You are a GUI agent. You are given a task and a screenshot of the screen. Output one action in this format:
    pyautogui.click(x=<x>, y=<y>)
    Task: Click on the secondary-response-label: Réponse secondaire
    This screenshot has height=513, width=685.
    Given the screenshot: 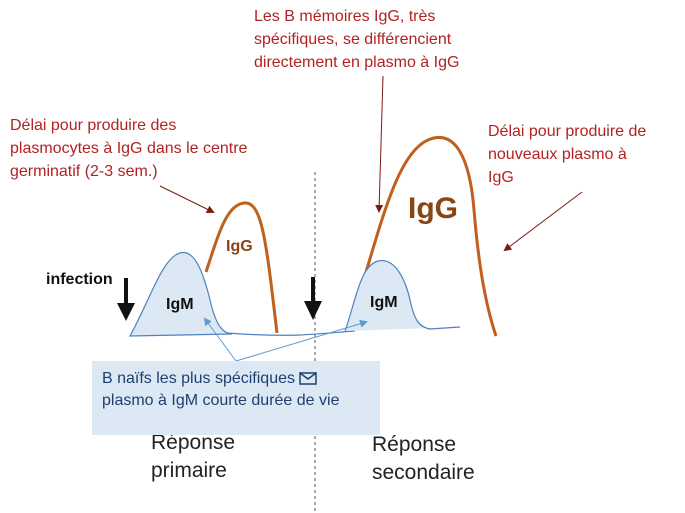 What is the action you would take?
    pyautogui.click(x=423, y=458)
    